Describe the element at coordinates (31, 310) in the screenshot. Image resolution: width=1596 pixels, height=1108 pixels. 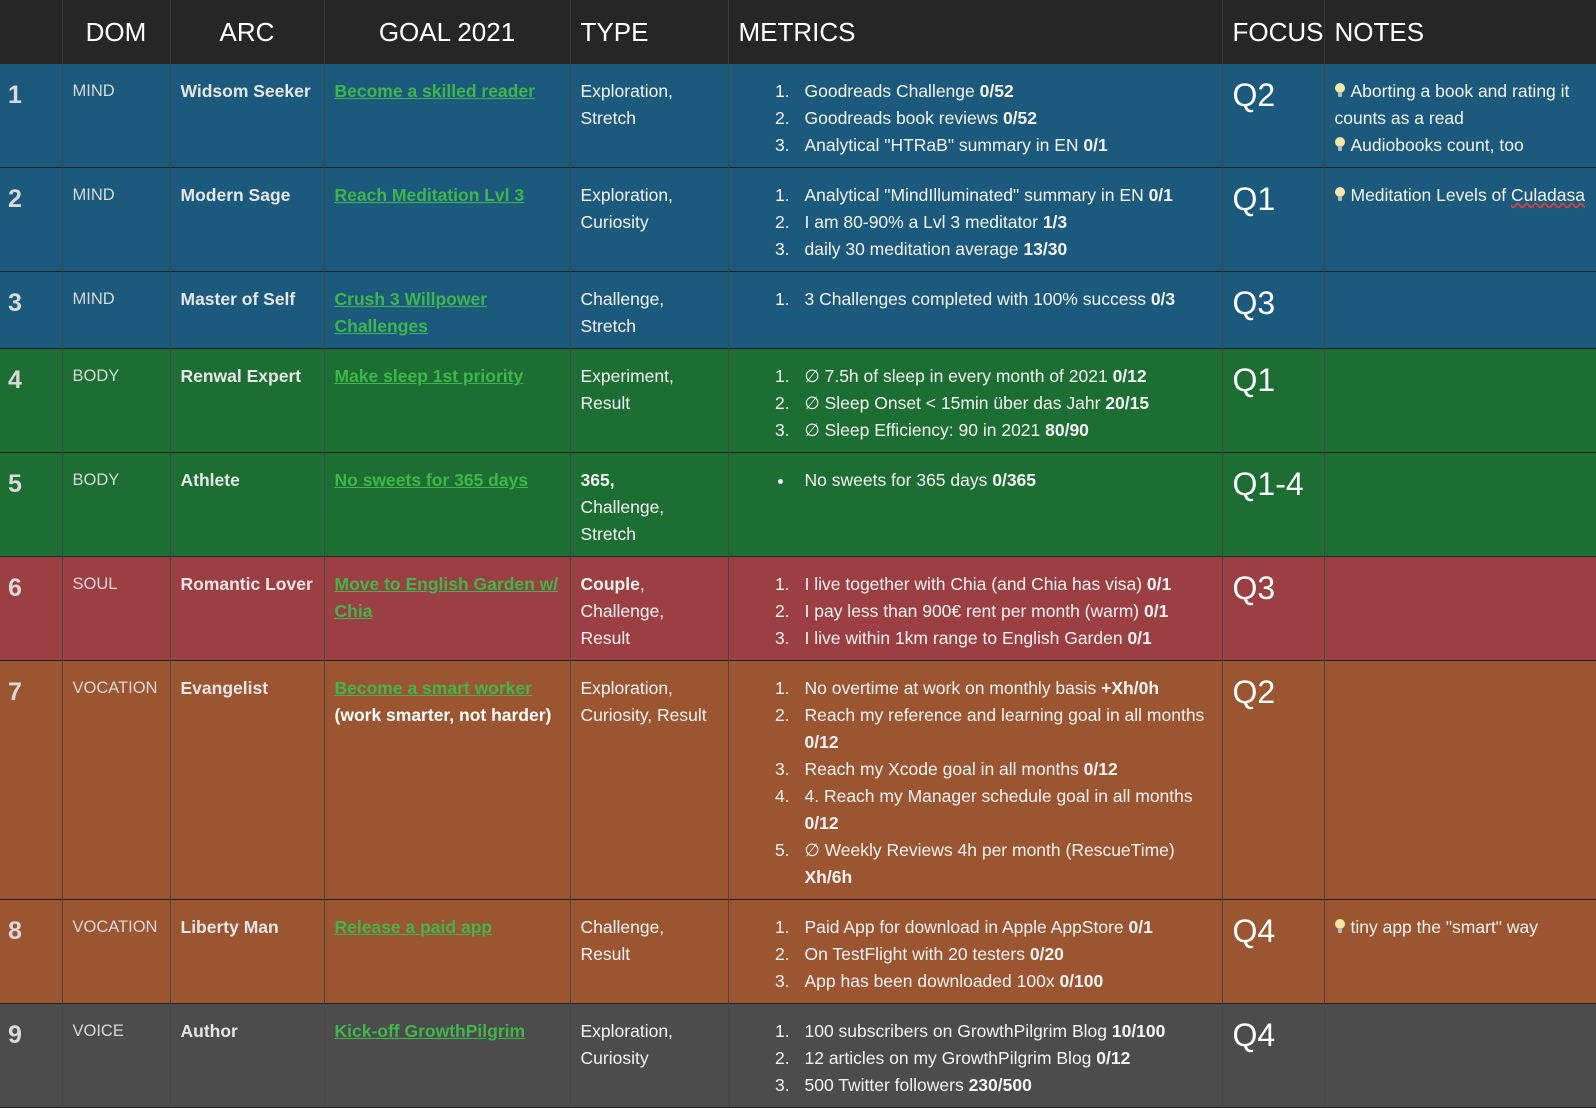
I see `row-number: 3` at that location.